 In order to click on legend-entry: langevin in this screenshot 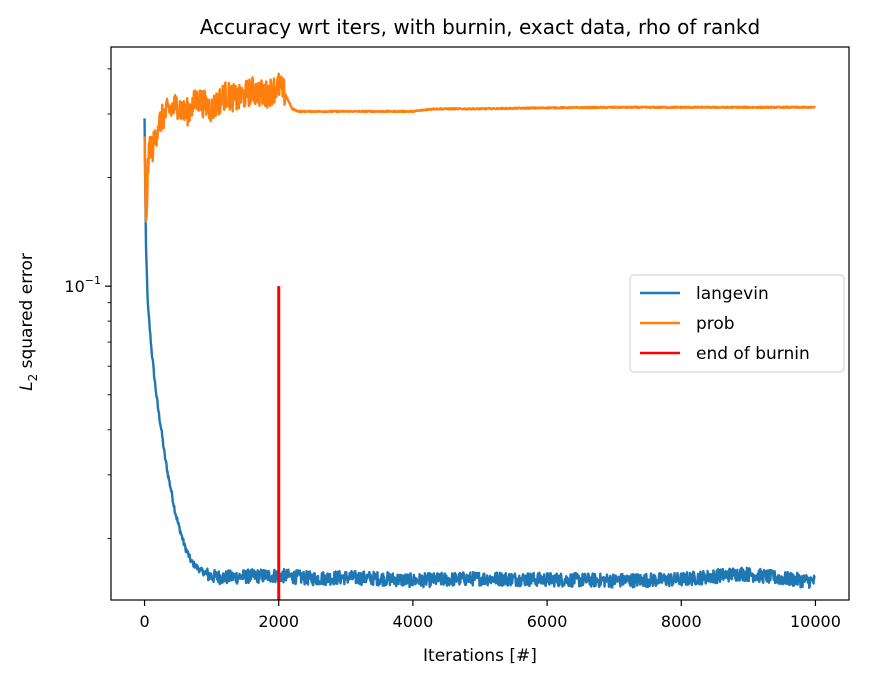, I will do `click(732, 294)`.